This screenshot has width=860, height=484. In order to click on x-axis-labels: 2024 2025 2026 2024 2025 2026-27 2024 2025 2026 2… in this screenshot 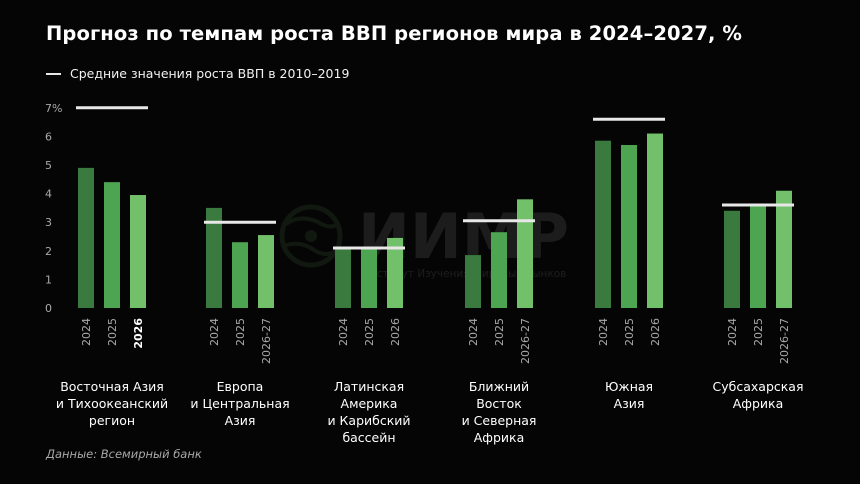, I will do `click(435, 341)`.